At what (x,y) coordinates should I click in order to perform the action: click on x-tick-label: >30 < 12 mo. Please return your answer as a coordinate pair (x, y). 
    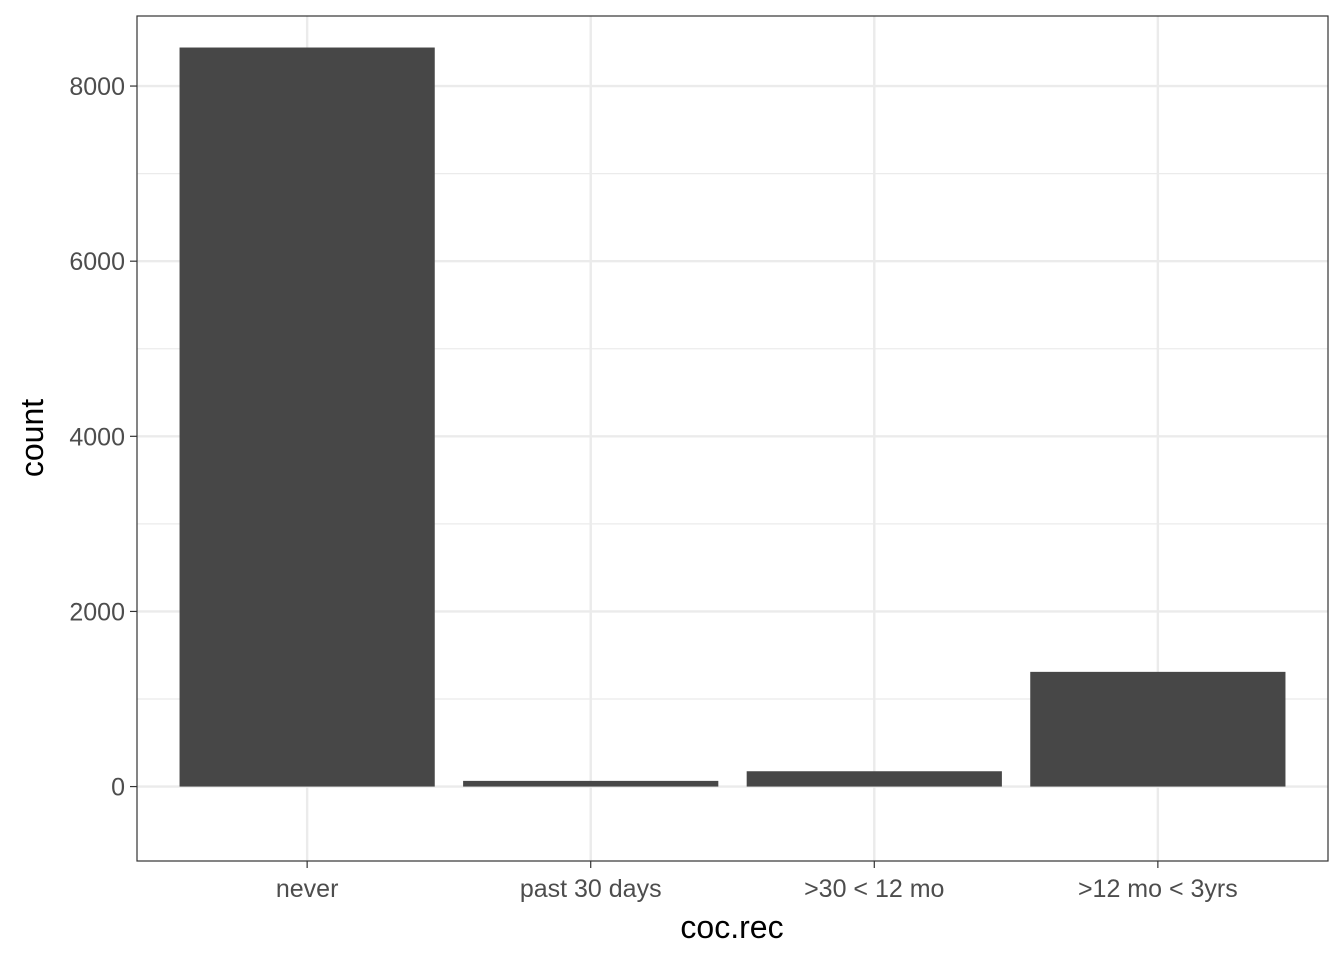
    Looking at the image, I should click on (874, 889).